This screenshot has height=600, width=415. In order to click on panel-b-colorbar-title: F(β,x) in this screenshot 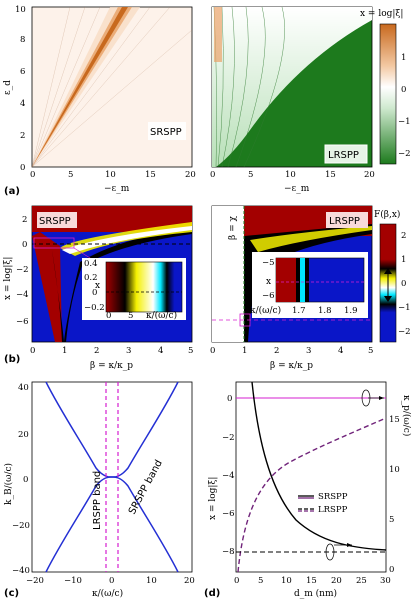, I will do `click(387, 214)`.